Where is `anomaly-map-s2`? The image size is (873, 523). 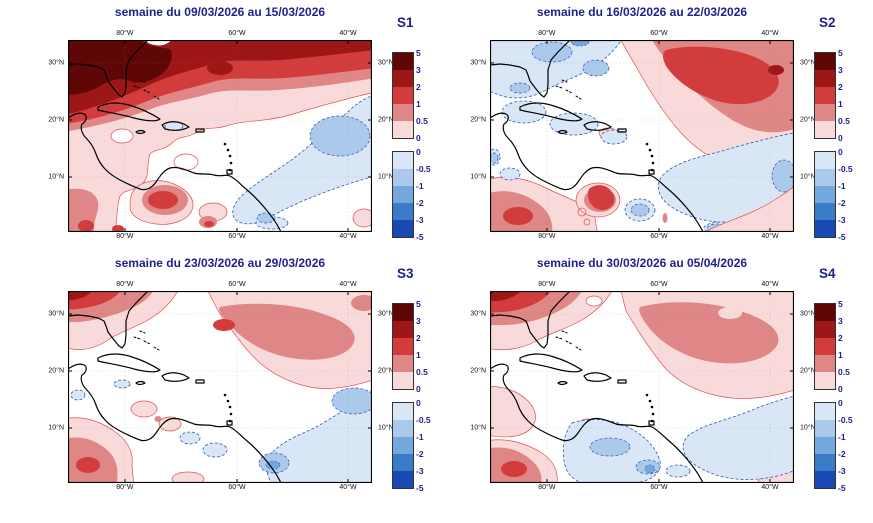
anomaly-map-s2 is located at coordinates (642, 136).